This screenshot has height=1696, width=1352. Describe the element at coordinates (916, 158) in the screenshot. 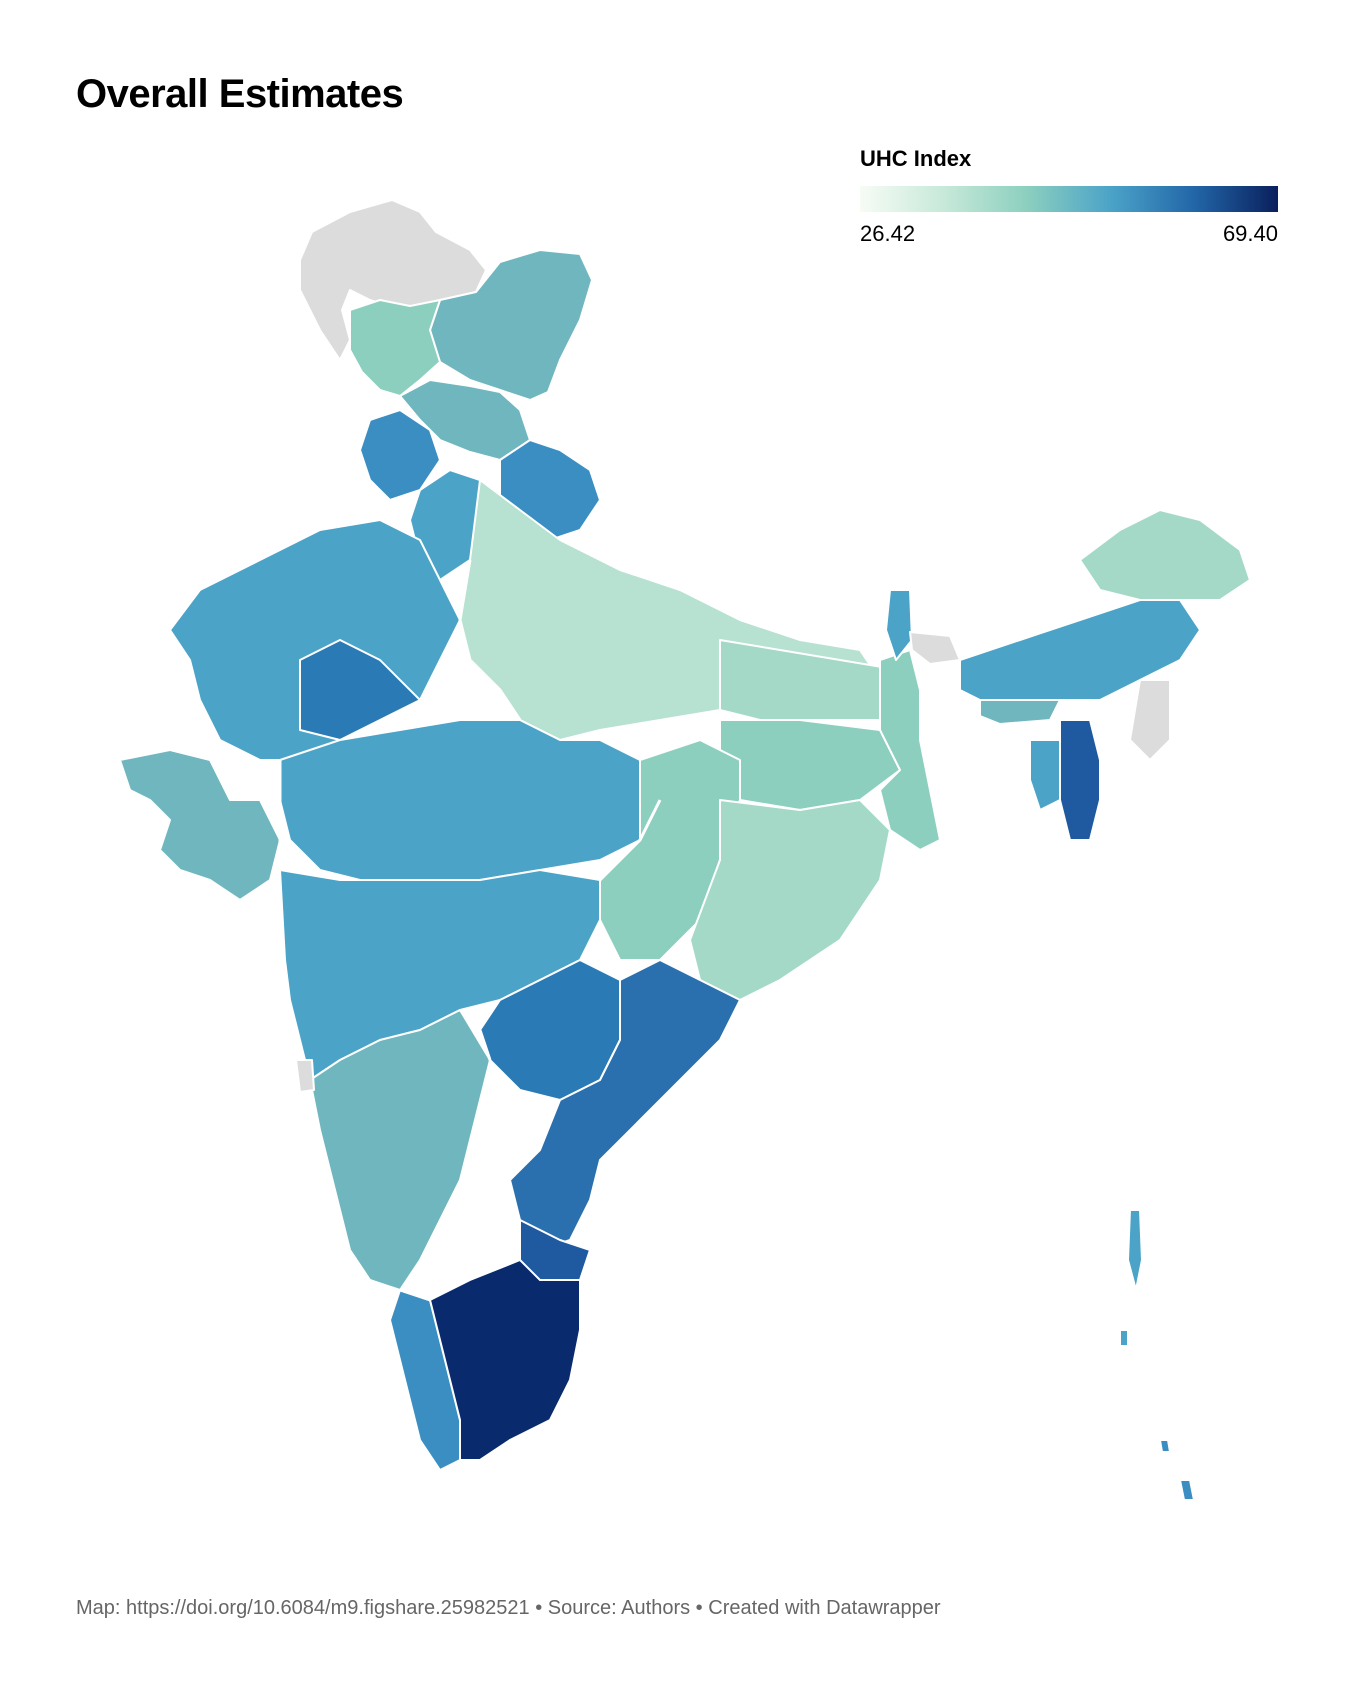

I see `legend-title: UHC Index` at that location.